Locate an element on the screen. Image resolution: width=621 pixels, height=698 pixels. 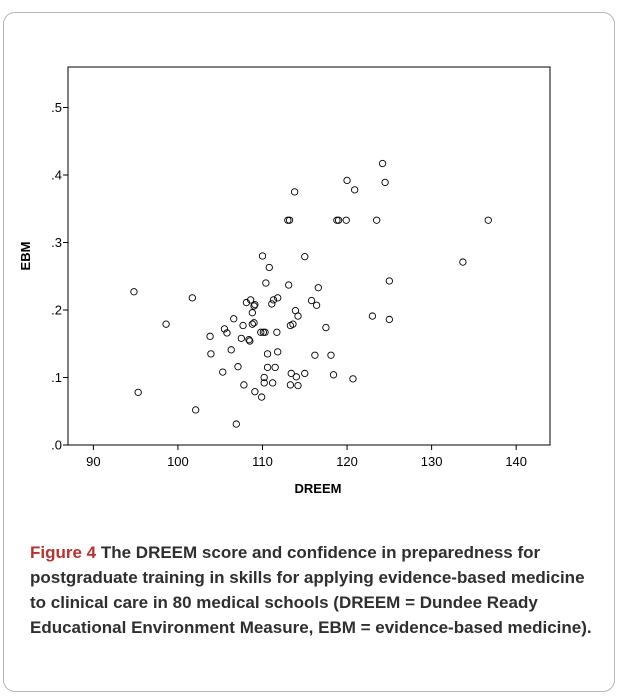
y-tick-label: .5 is located at coordinates (56, 107).